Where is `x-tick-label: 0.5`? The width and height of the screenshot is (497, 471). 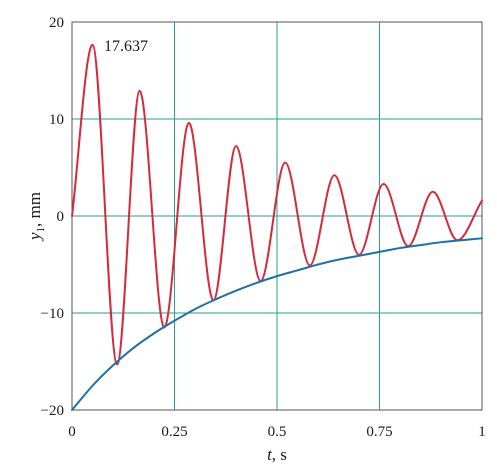 x-tick-label: 0.5 is located at coordinates (277, 432).